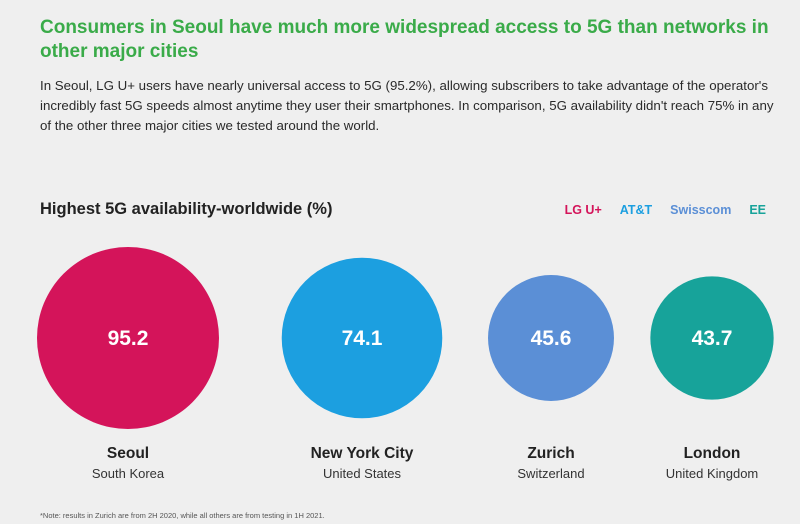 The height and width of the screenshot is (524, 800). I want to click on bubble-new-york-city, so click(362, 338).